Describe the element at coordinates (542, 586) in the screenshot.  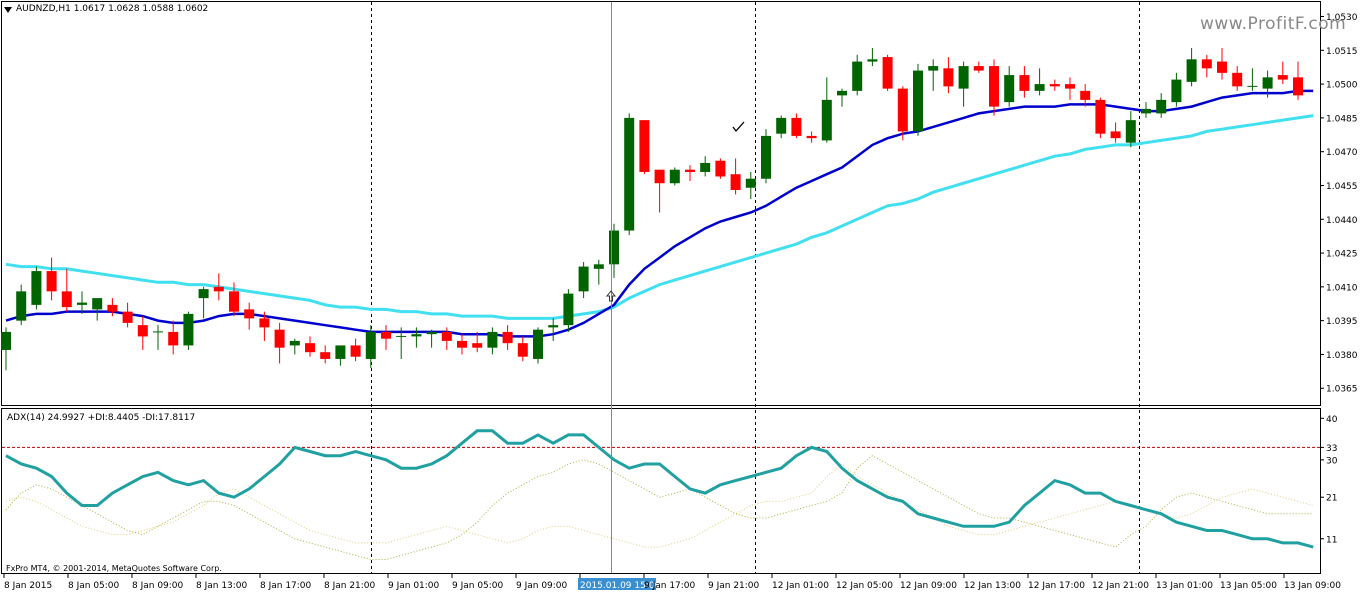
I see `time-axis-label: 9 Jan 09:00` at that location.